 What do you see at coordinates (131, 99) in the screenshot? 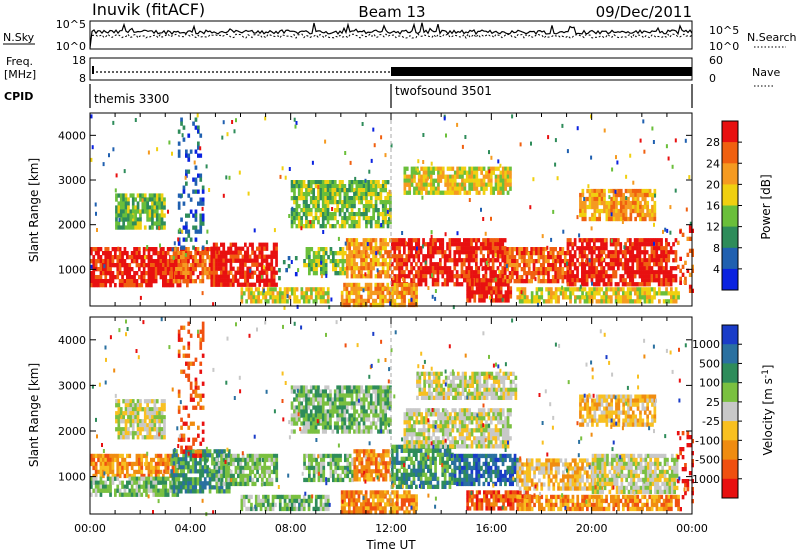
I see `cpid-segment-1: themis 3300` at bounding box center [131, 99].